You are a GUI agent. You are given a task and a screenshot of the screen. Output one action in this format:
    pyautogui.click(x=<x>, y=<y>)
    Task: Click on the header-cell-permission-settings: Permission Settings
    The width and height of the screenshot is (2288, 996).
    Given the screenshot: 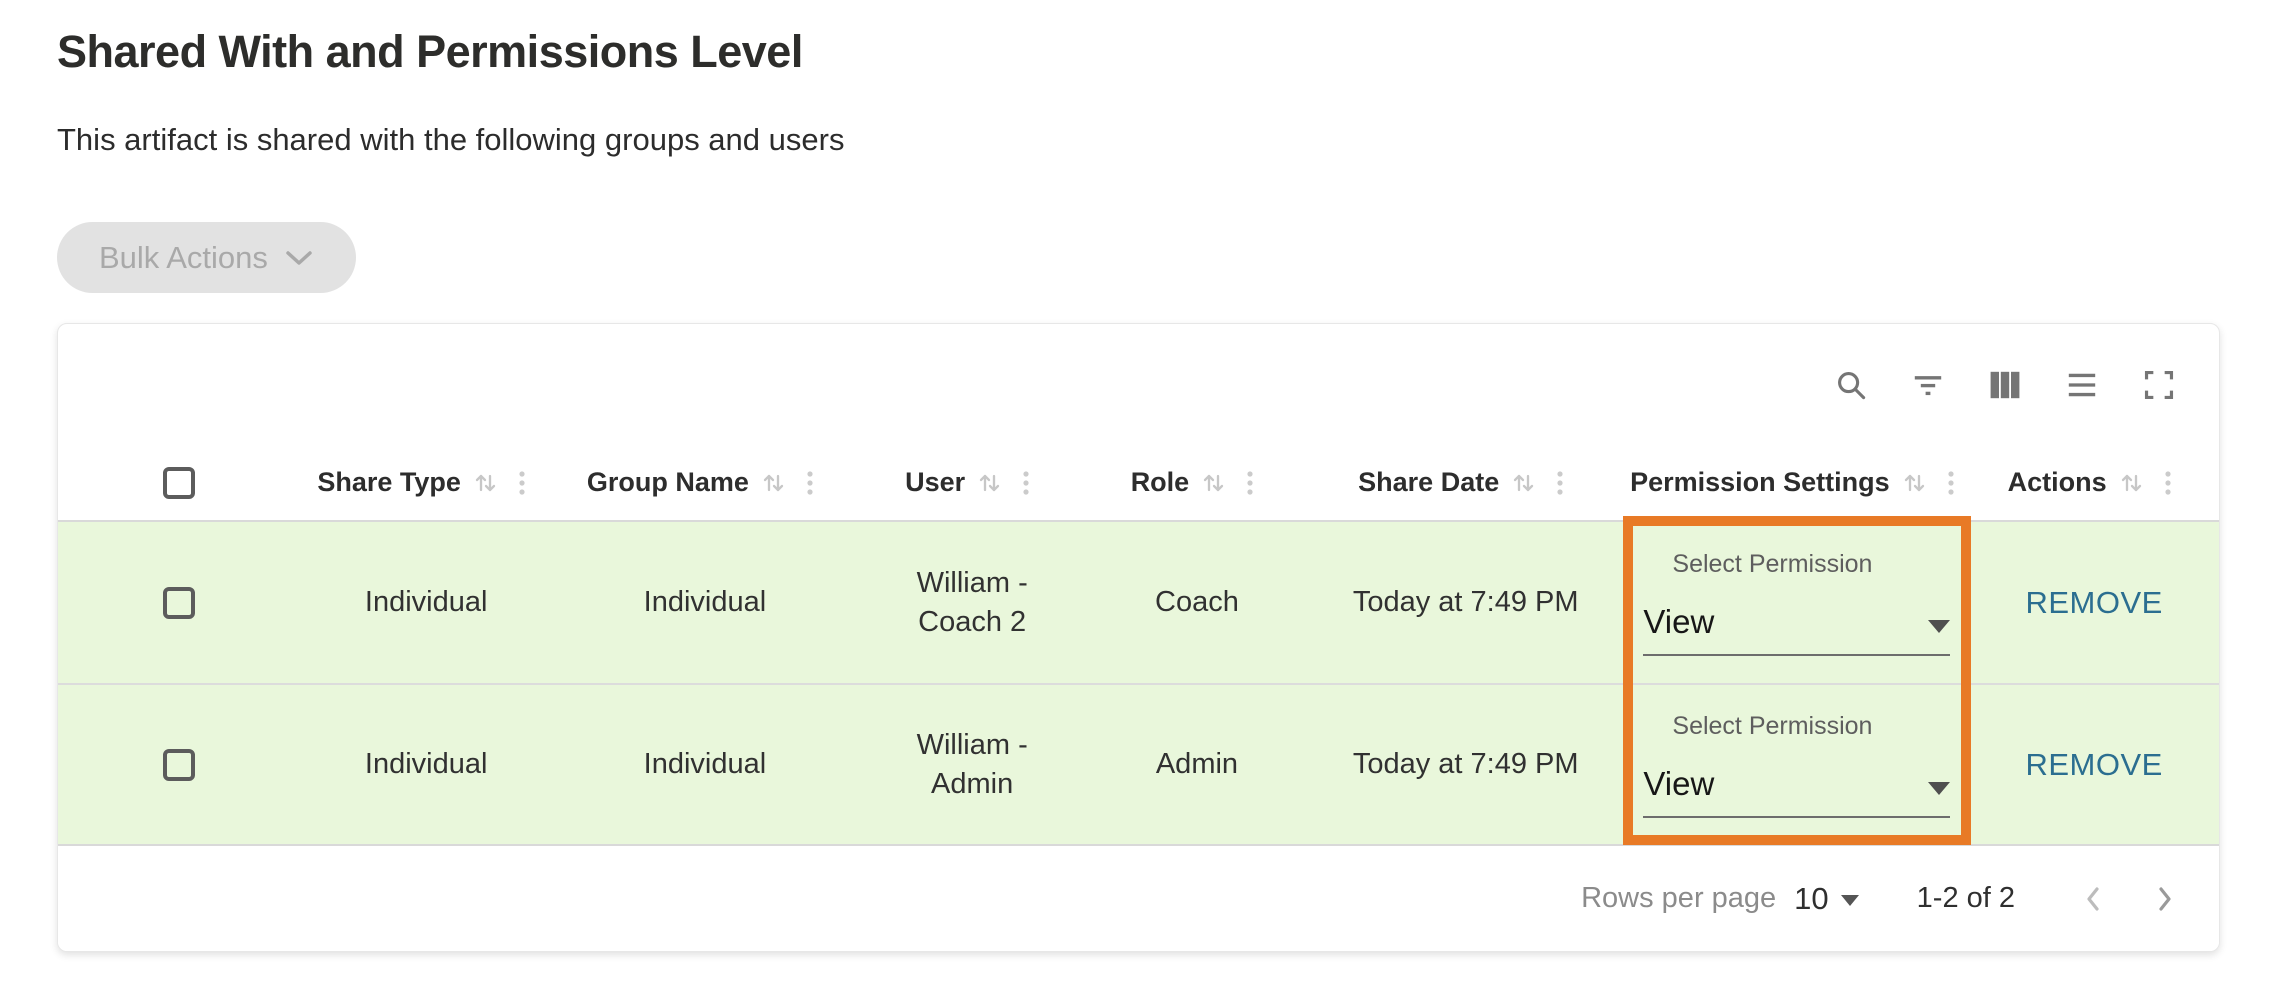 What is the action you would take?
    pyautogui.click(x=1797, y=482)
    